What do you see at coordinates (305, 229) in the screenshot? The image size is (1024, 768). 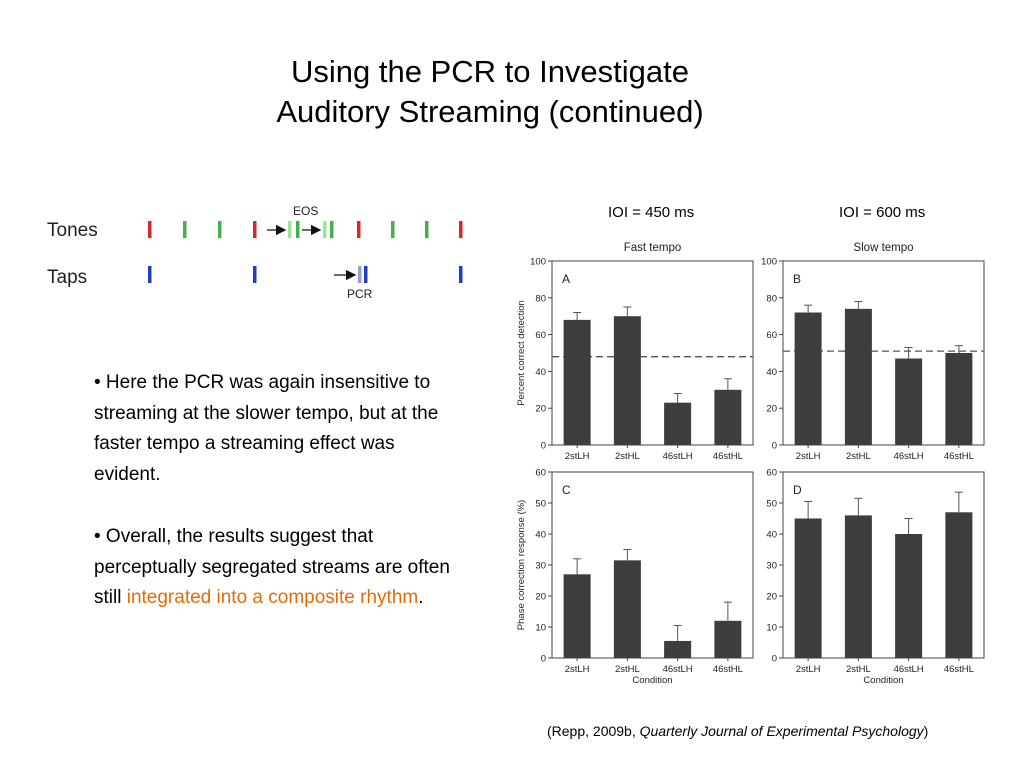 I see `tone-markers` at bounding box center [305, 229].